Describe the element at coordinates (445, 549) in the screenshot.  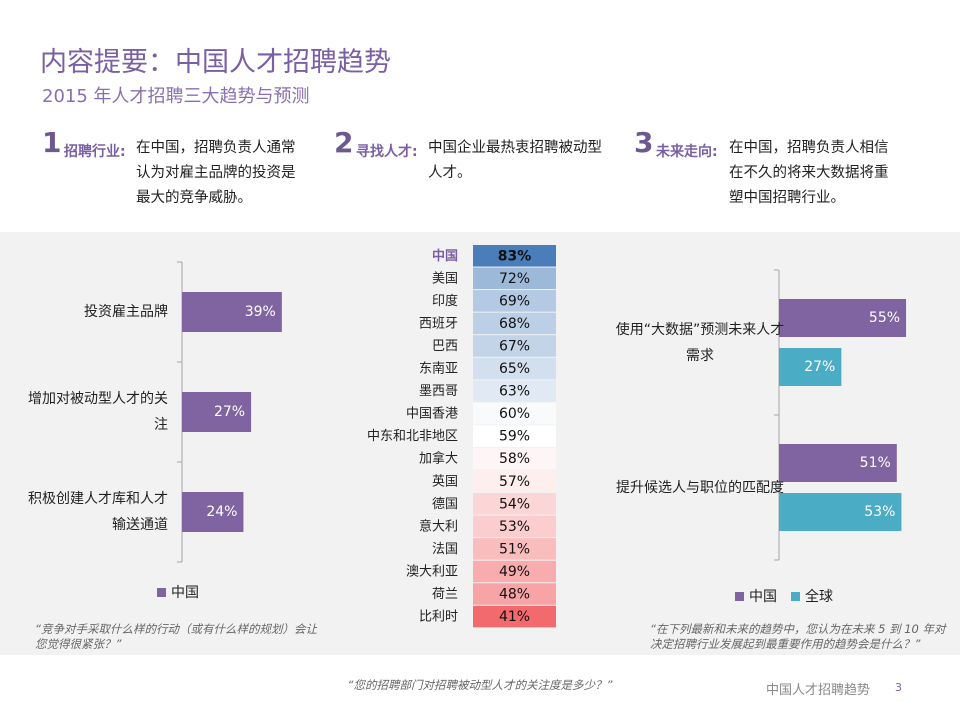
I see `row-label: 法国` at that location.